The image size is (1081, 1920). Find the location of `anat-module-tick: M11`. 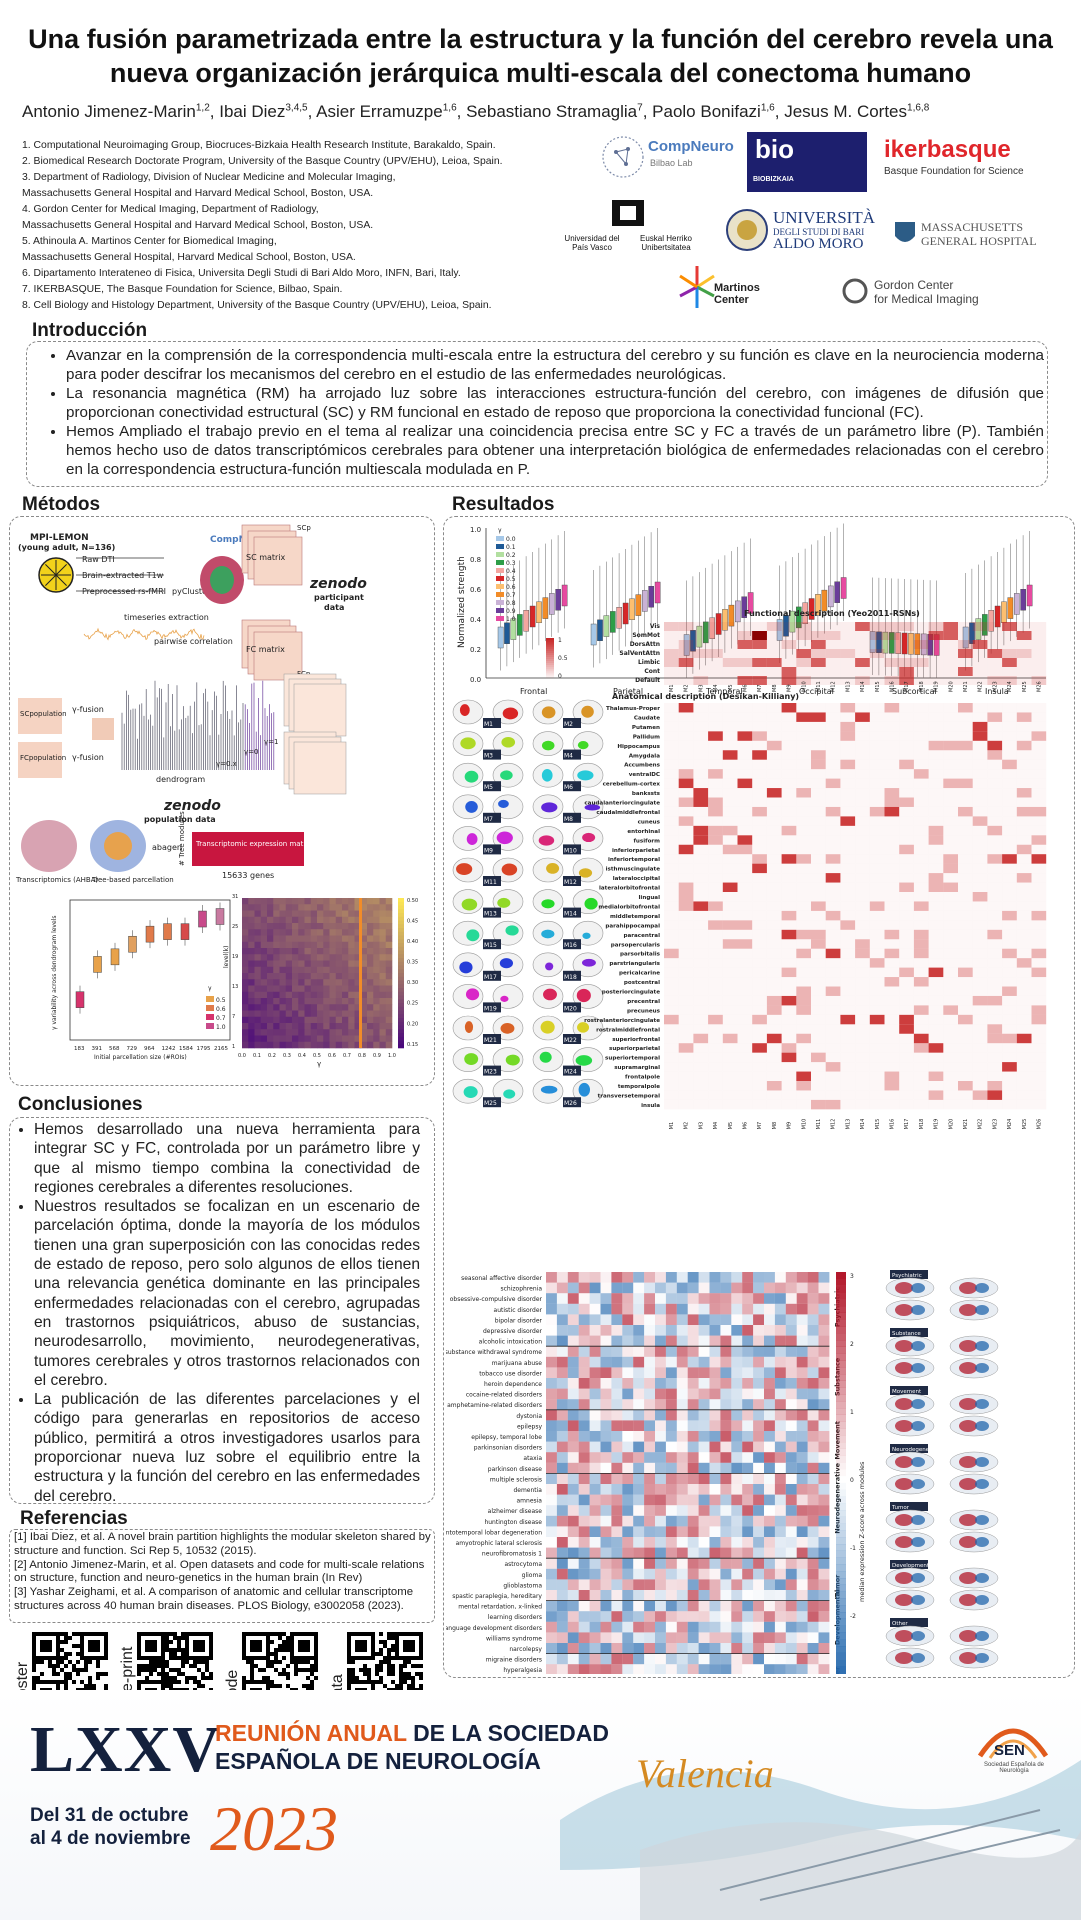

anat-module-tick: M11 is located at coordinates (819, 1124).